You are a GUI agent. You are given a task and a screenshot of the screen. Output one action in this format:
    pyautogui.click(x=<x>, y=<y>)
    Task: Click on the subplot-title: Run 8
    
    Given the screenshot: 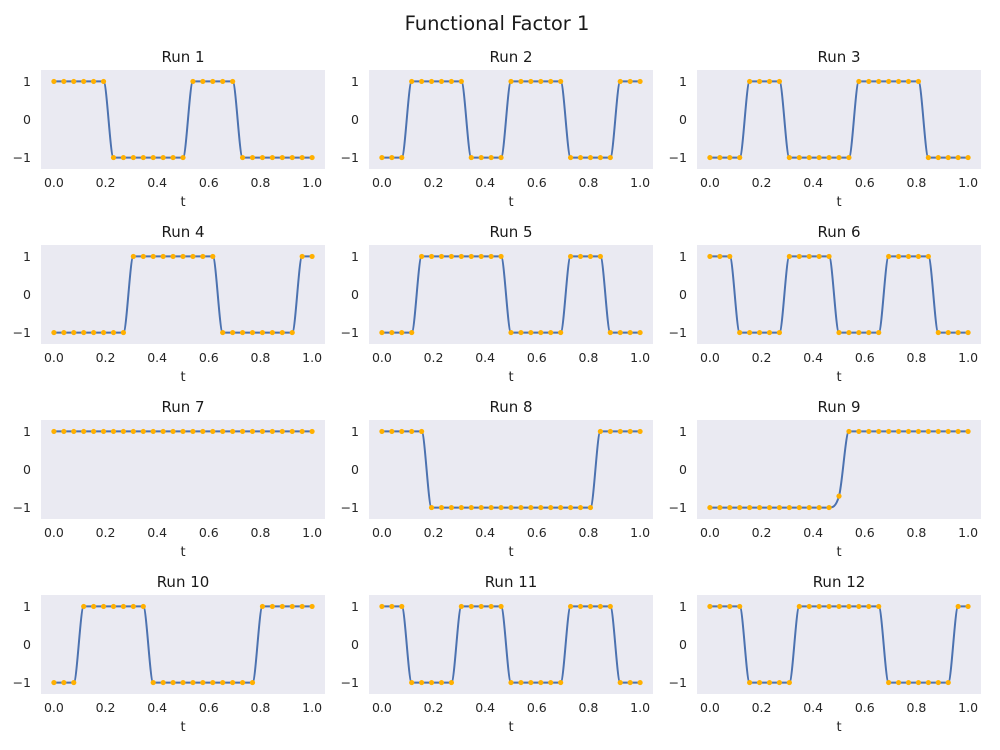 What is the action you would take?
    pyautogui.click(x=510, y=407)
    